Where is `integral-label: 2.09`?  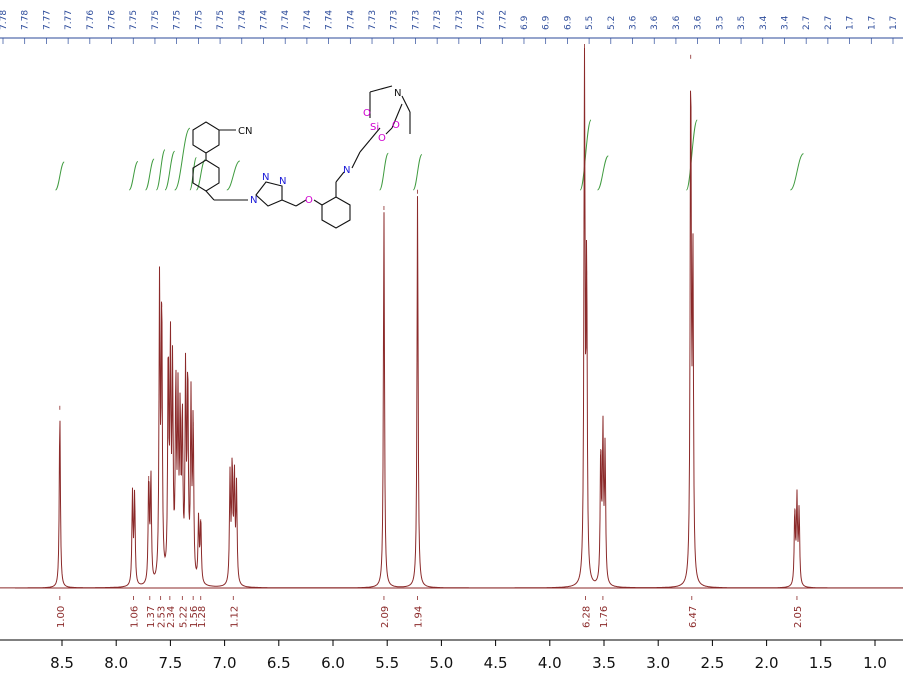
integral-label: 2.09 is located at coordinates (385, 617).